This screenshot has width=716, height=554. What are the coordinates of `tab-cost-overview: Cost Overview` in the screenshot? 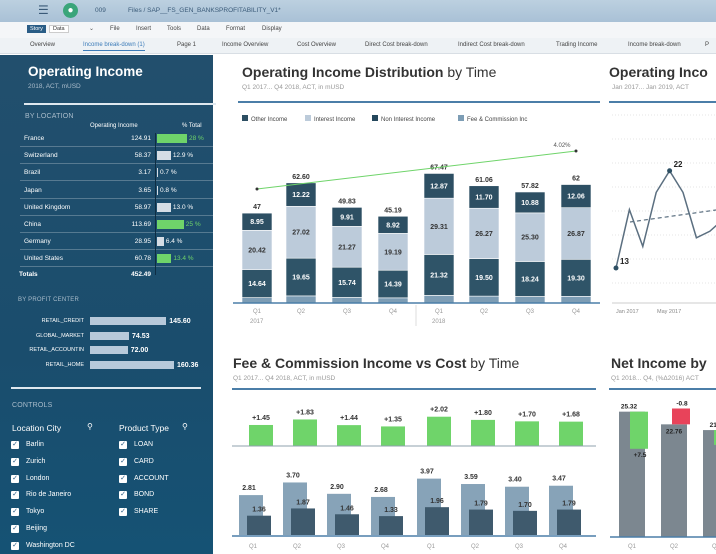 It's located at (317, 45).